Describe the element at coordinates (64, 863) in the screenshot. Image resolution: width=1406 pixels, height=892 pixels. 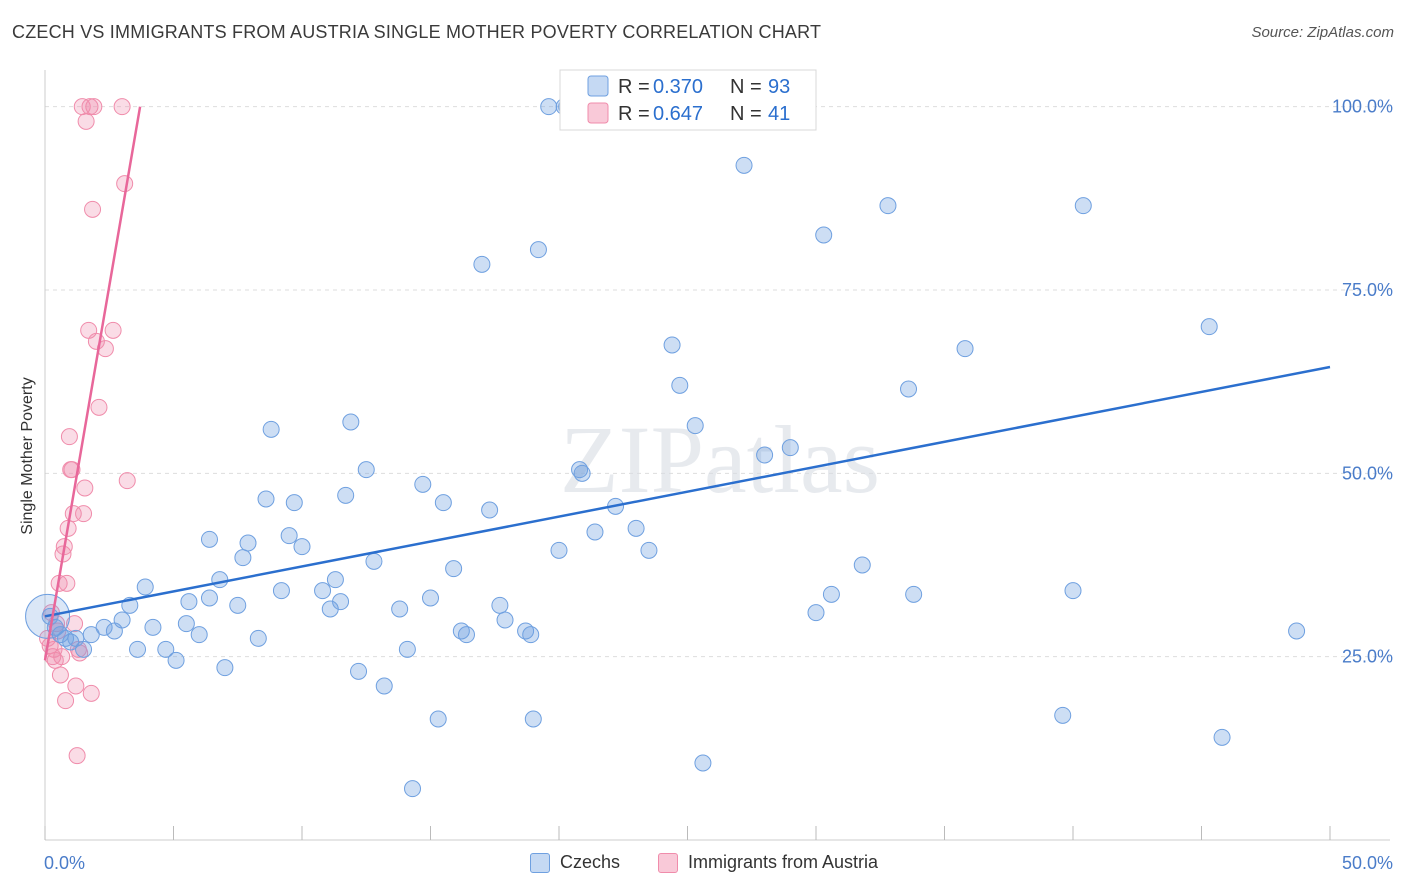
I see `x-tick-label: 0.0%` at that location.